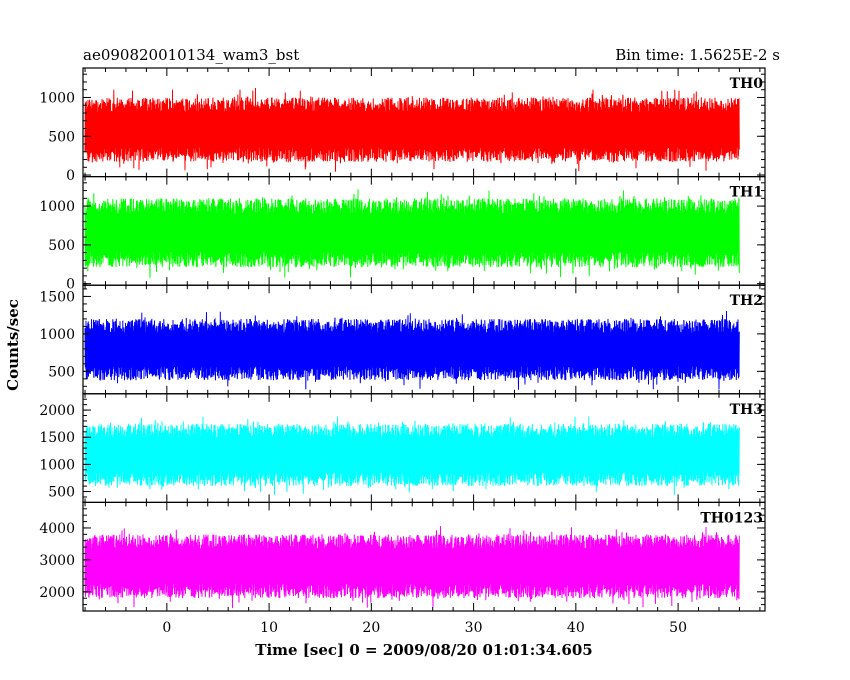  I want to click on panel-th0: 0 500 1000 TH0, so click(402, 125).